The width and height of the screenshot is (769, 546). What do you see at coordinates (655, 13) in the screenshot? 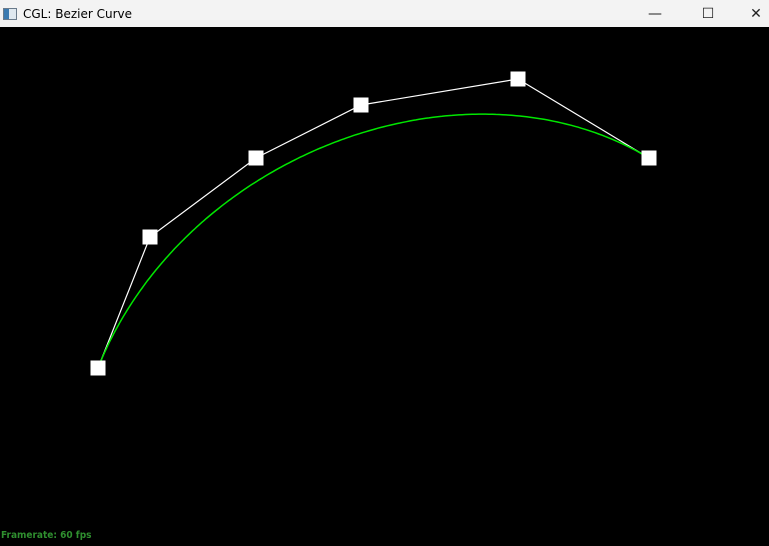
I see `minimize-button: —` at bounding box center [655, 13].